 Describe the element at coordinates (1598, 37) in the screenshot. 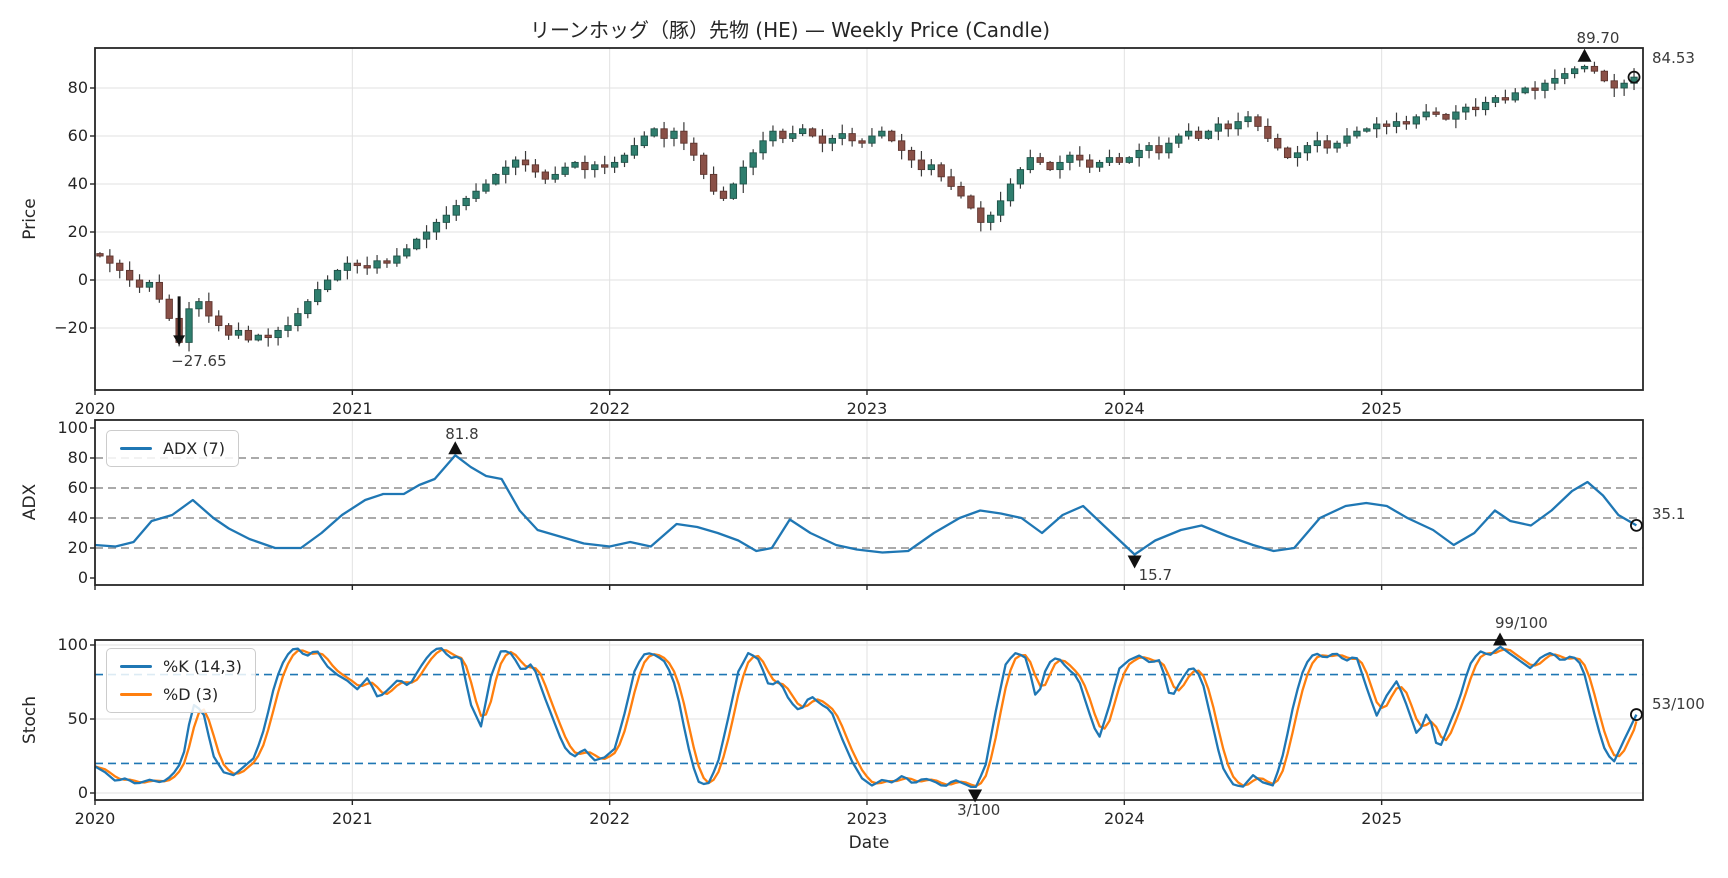

I see `annotation-price-high: 89.70` at that location.